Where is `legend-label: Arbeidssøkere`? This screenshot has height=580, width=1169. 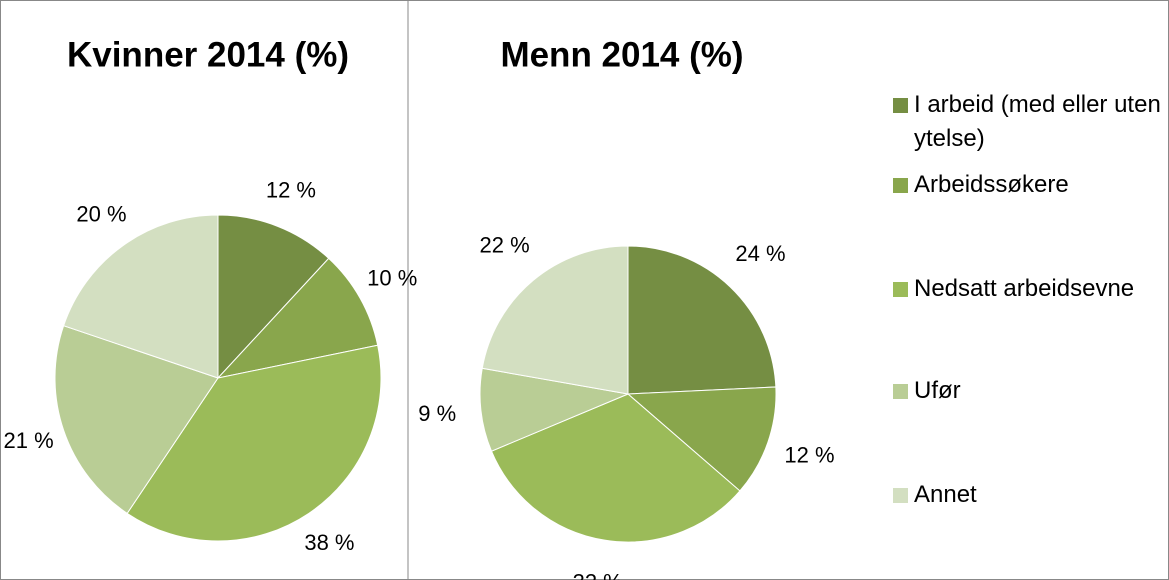 legend-label: Arbeidssøkere is located at coordinates (991, 184).